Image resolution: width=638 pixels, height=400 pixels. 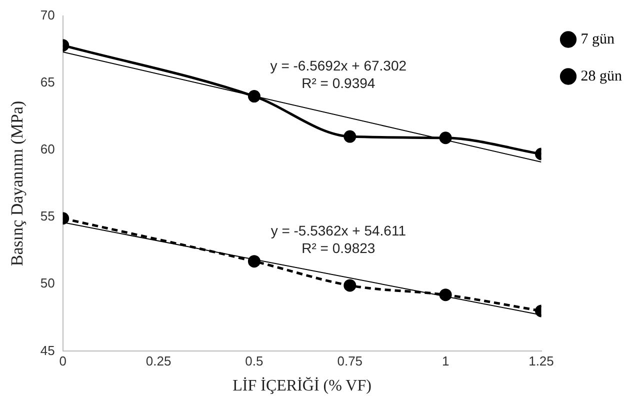 I want to click on x-tick-label: 0.75, so click(x=350, y=361).